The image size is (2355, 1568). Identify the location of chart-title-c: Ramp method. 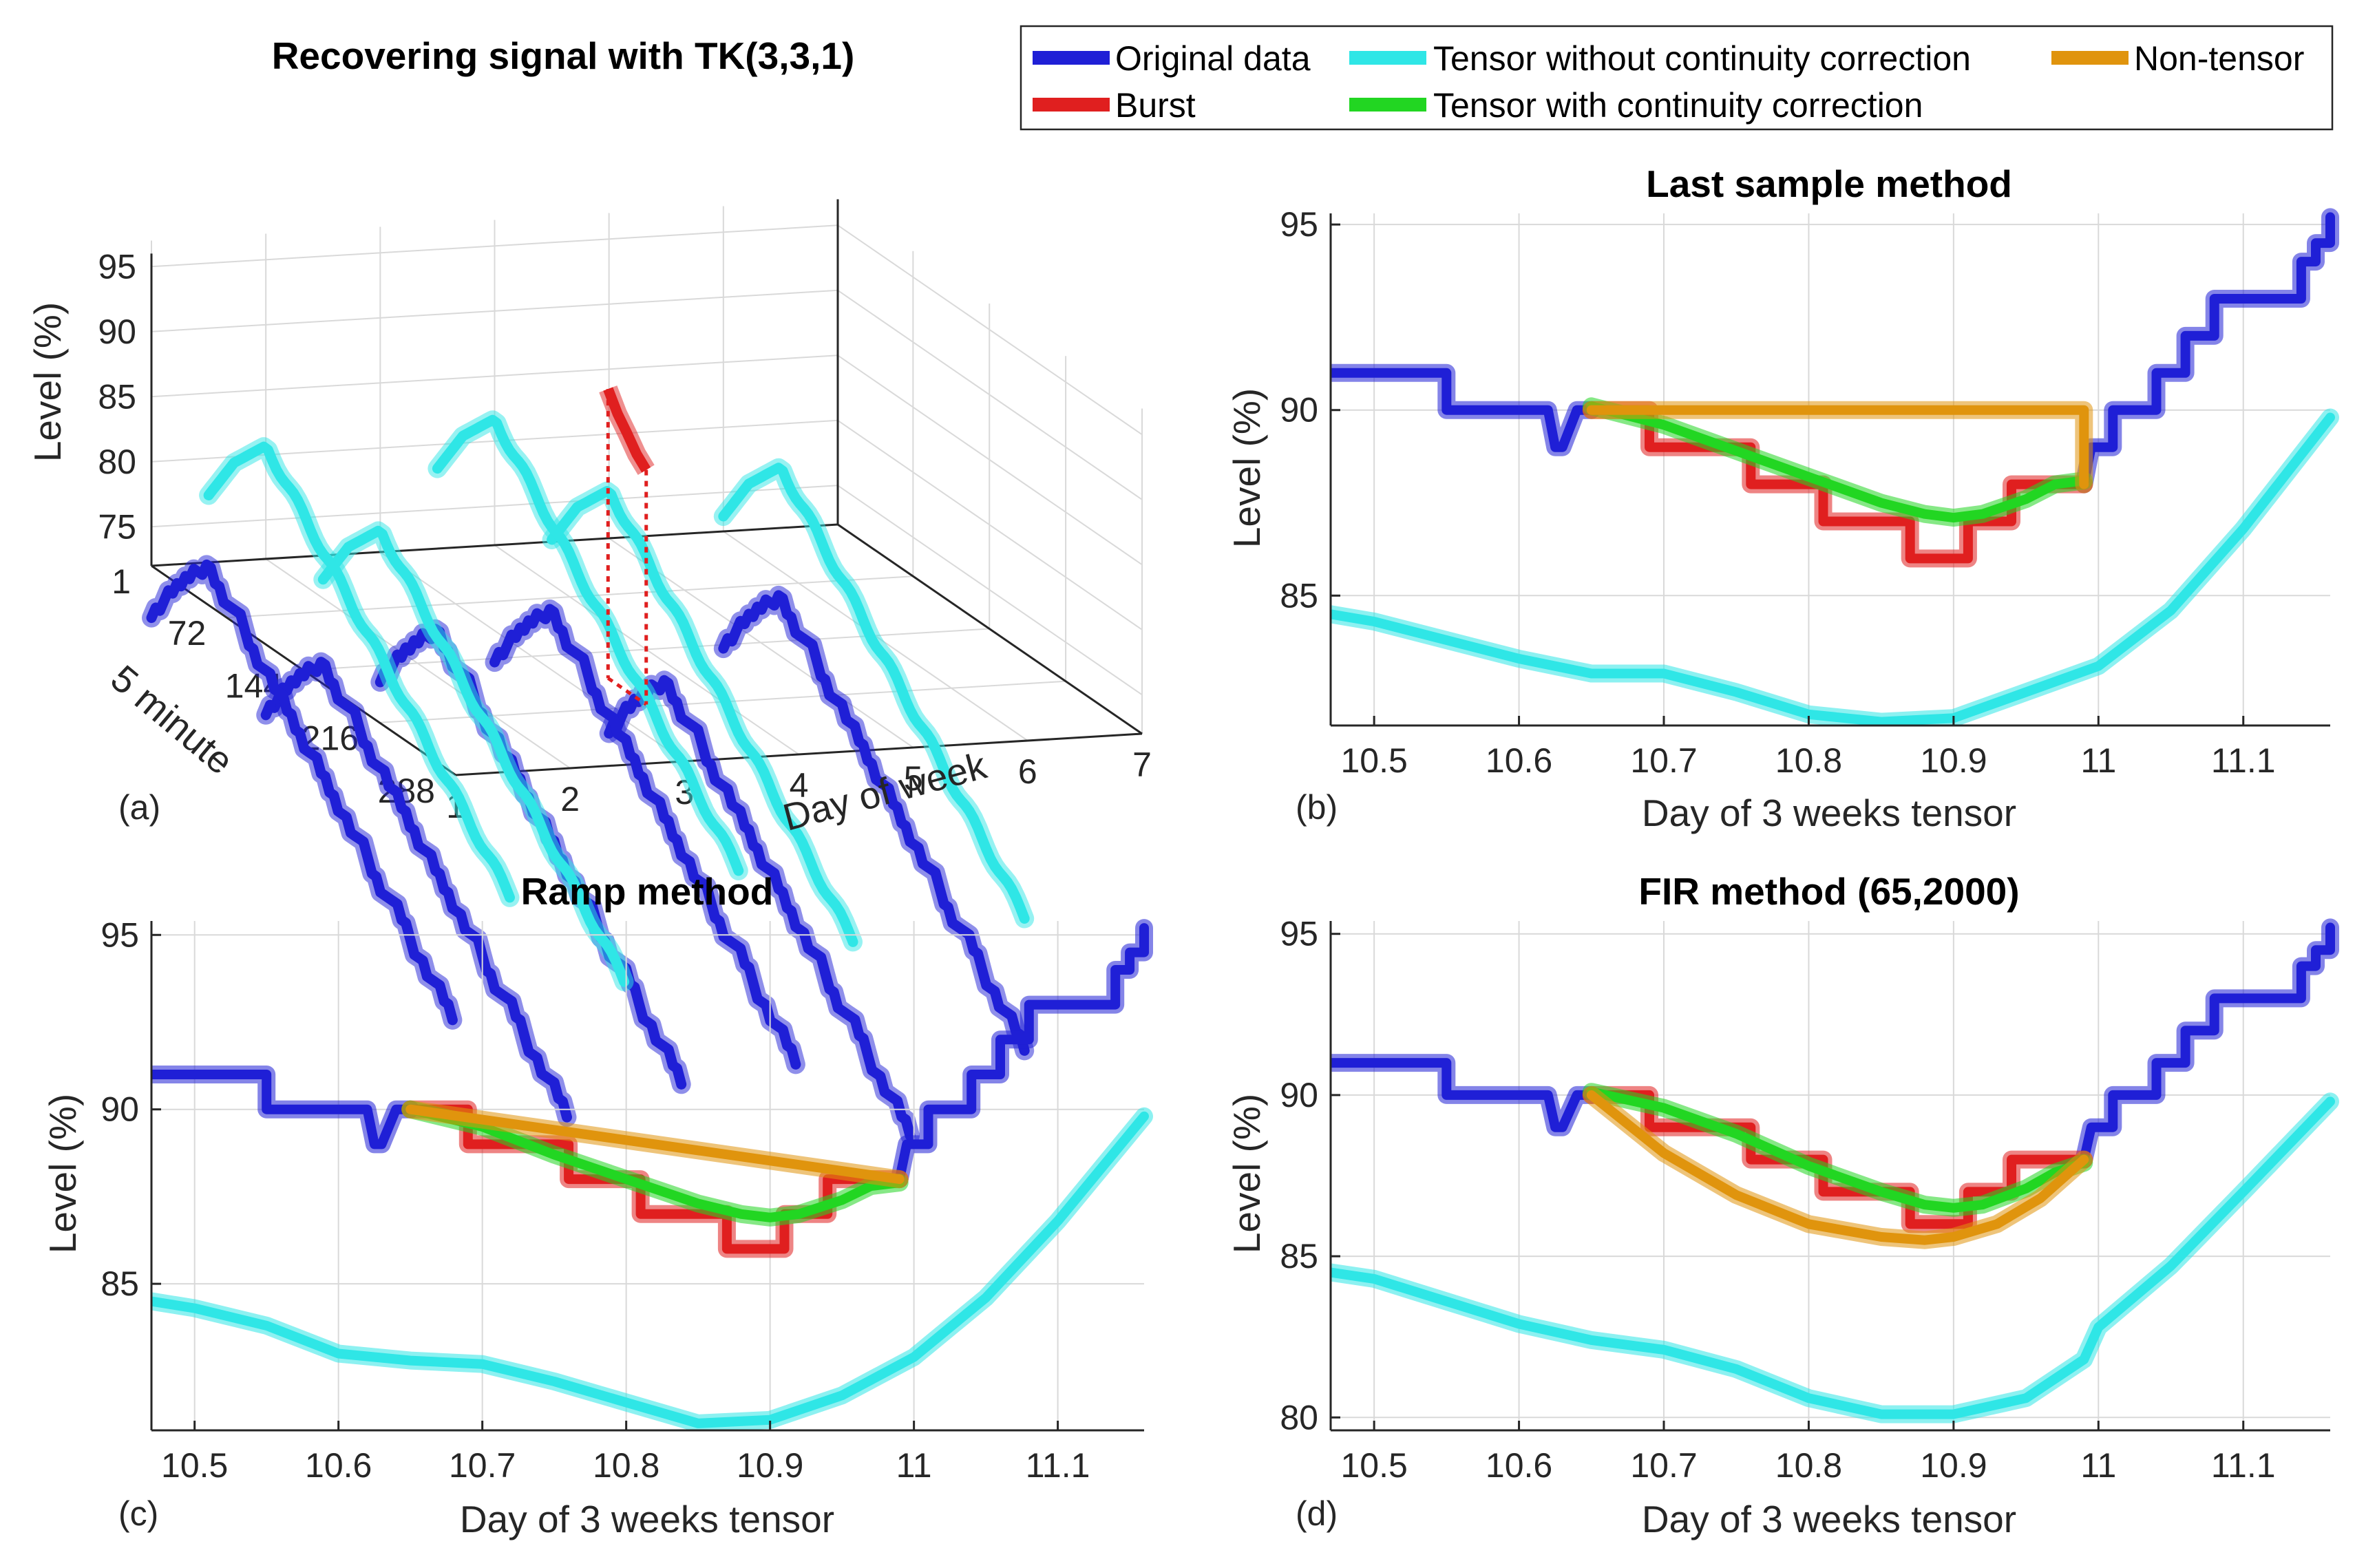
(647, 891).